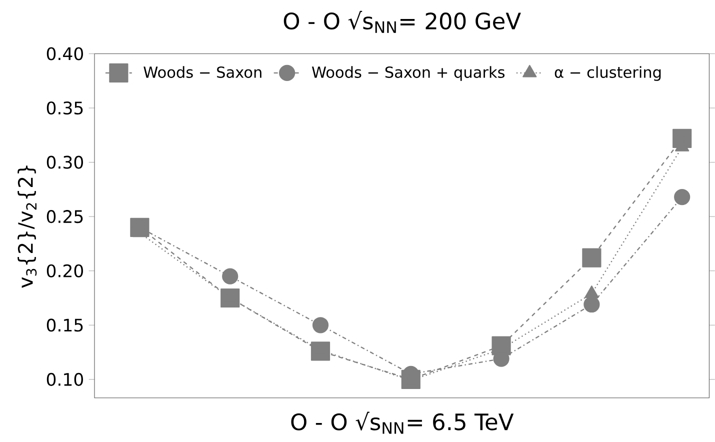  I want to click on y-tick-label: 0.15, so click(64, 325).